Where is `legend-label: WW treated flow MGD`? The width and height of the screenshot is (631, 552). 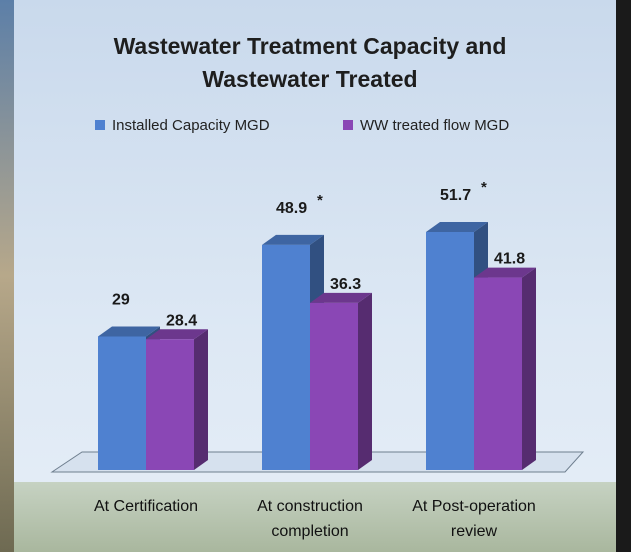
legend-label: WW treated flow MGD is located at coordinates (434, 125).